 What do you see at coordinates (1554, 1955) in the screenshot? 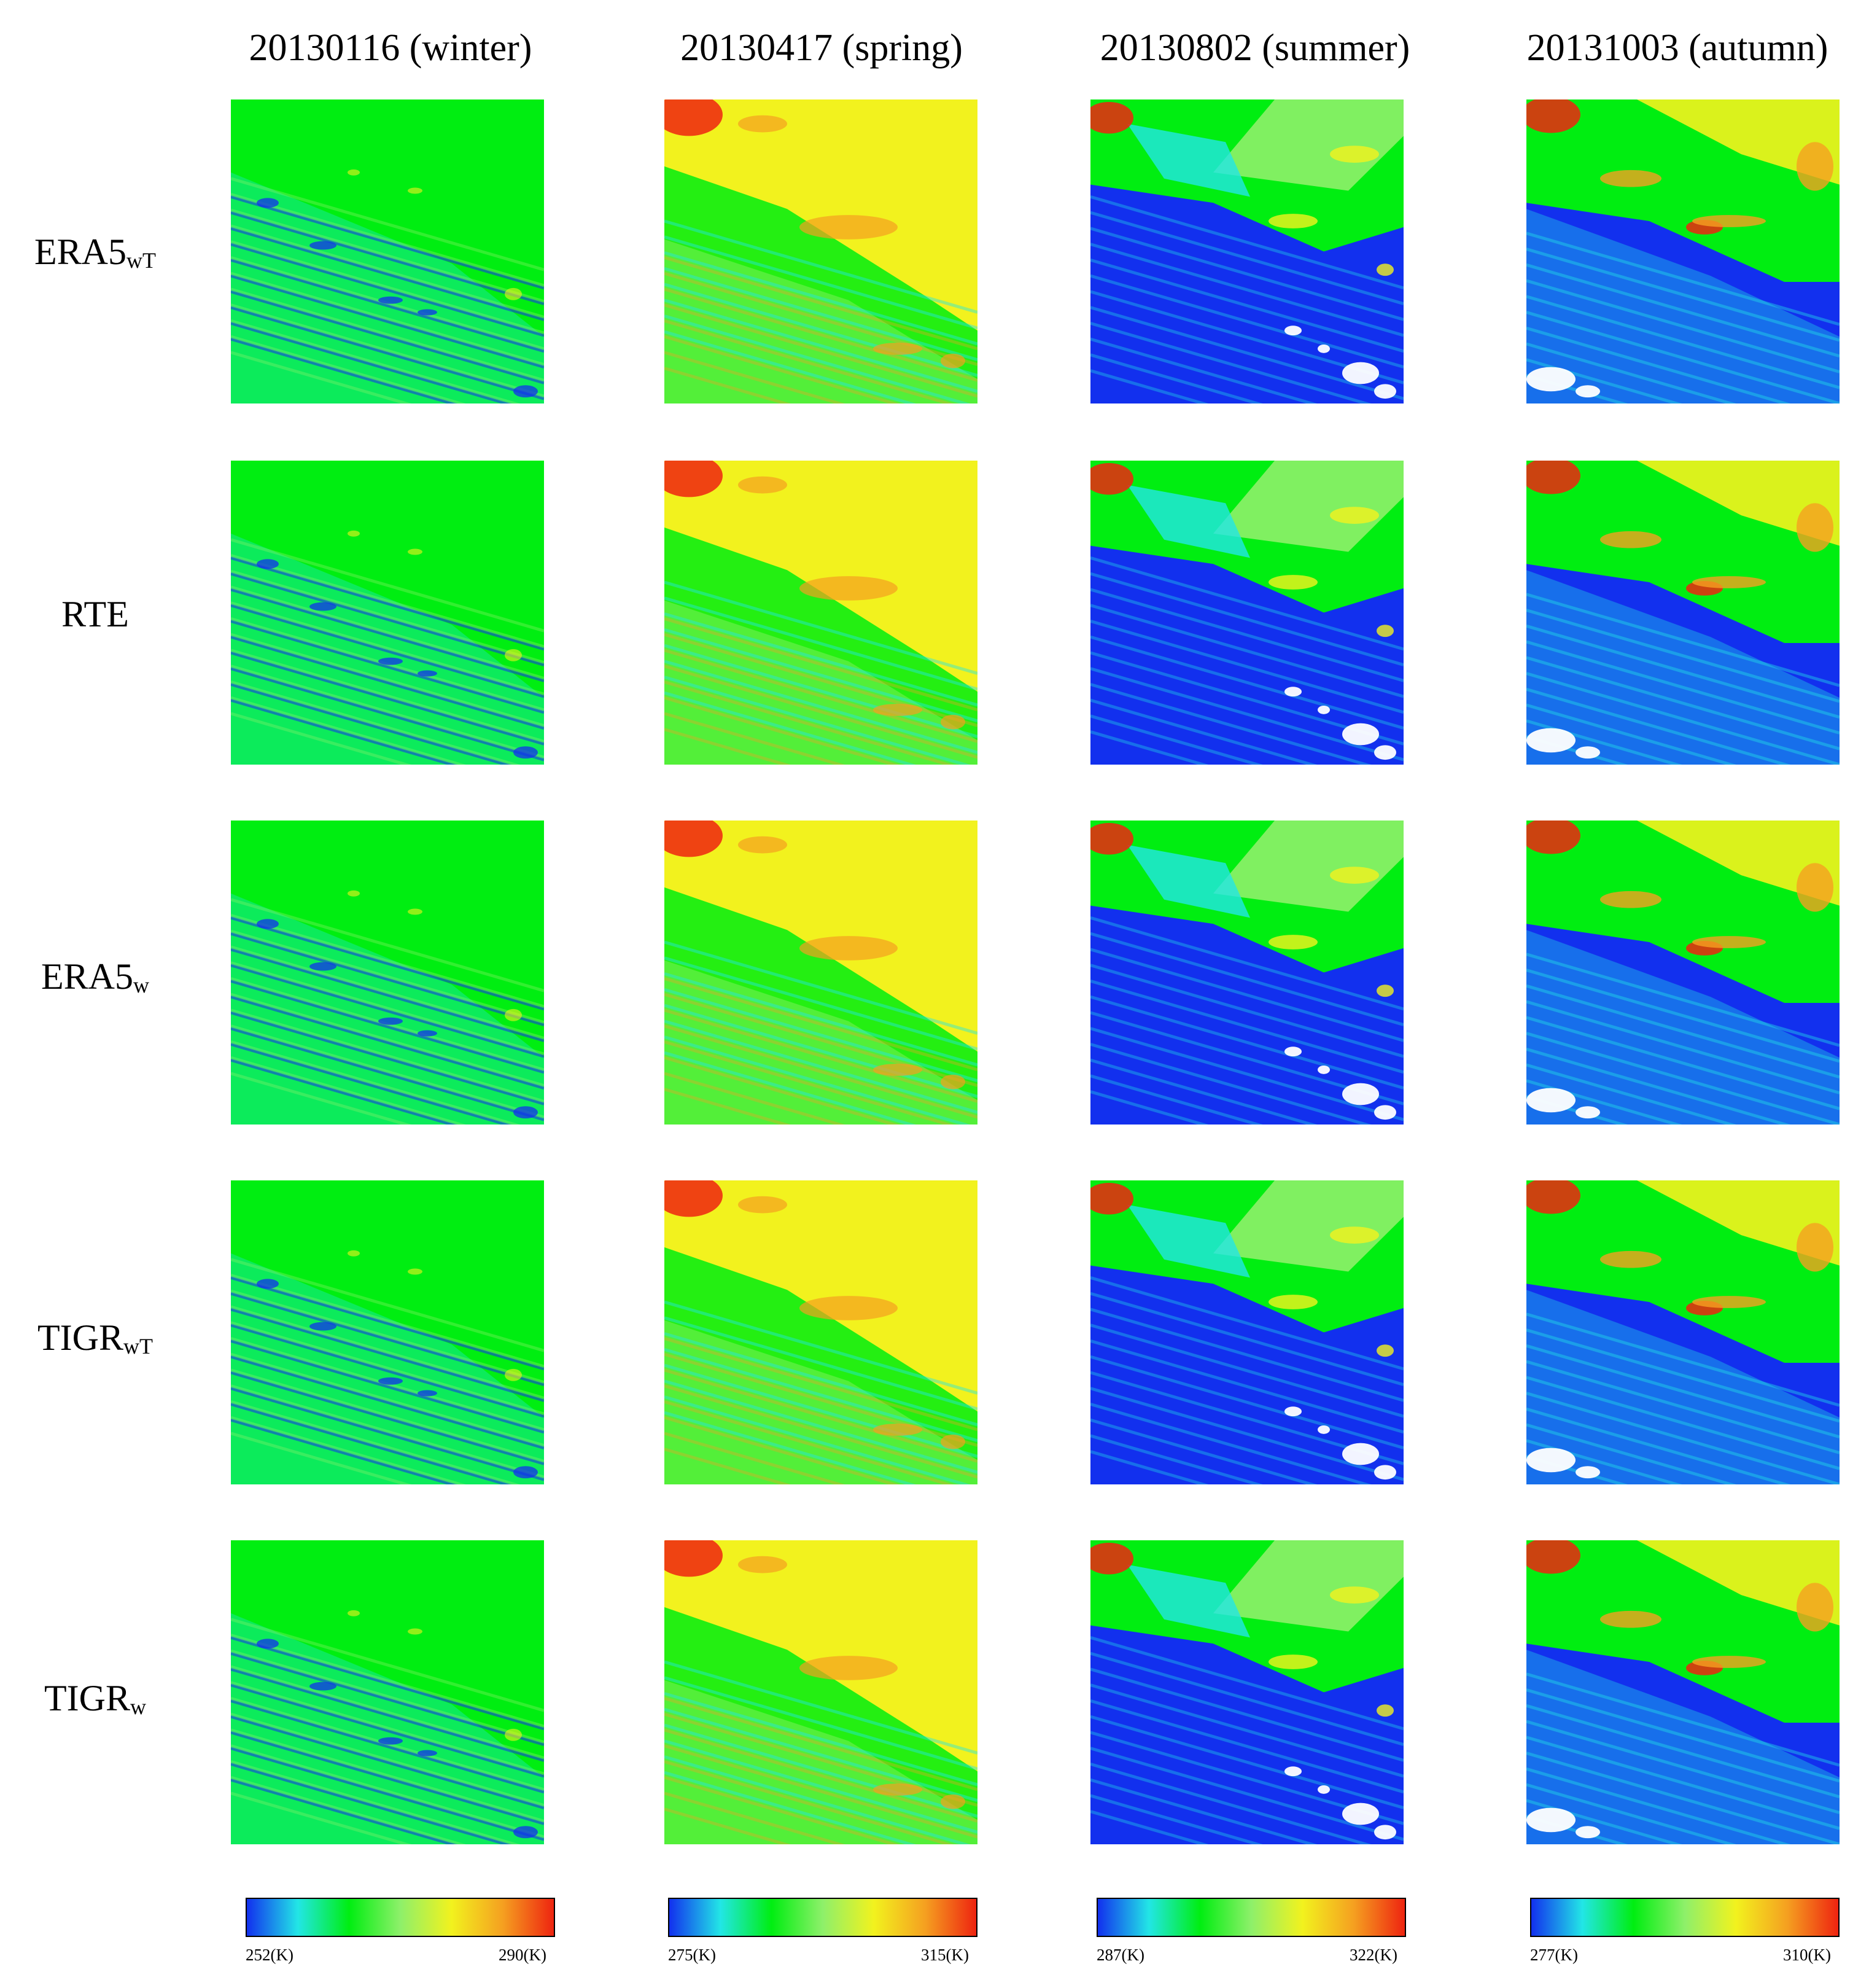
I see `colorbar-autumn-min: 277(K)` at bounding box center [1554, 1955].